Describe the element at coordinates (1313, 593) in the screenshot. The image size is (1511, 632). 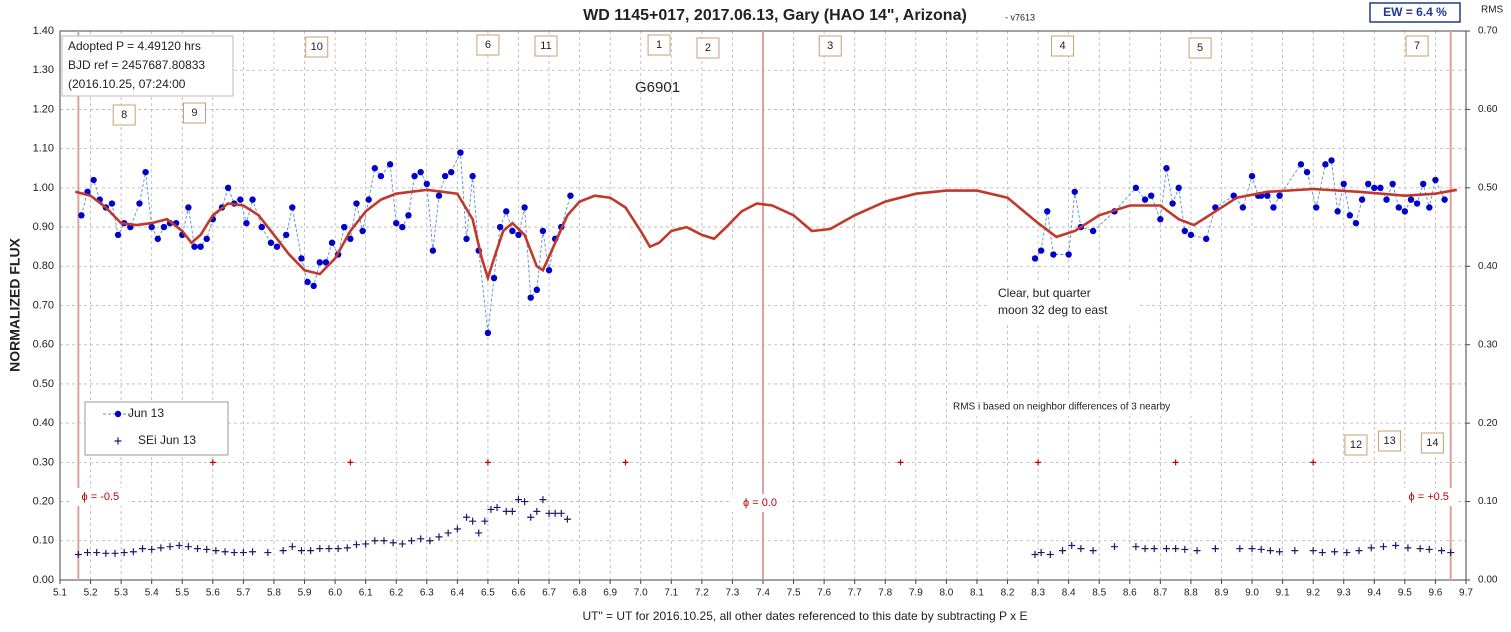
I see `x-tick-label: 9.2` at that location.